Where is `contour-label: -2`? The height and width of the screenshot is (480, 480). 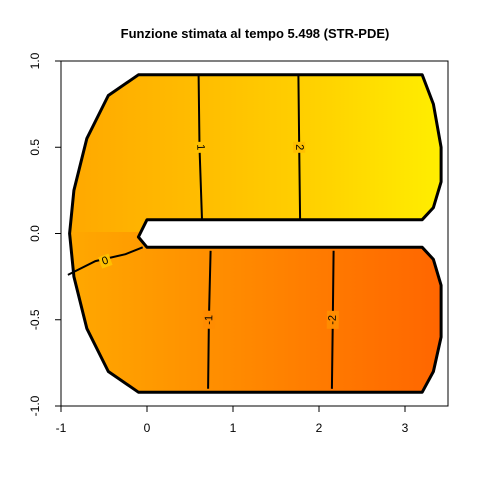 contour-label: -2 is located at coordinates (333, 320).